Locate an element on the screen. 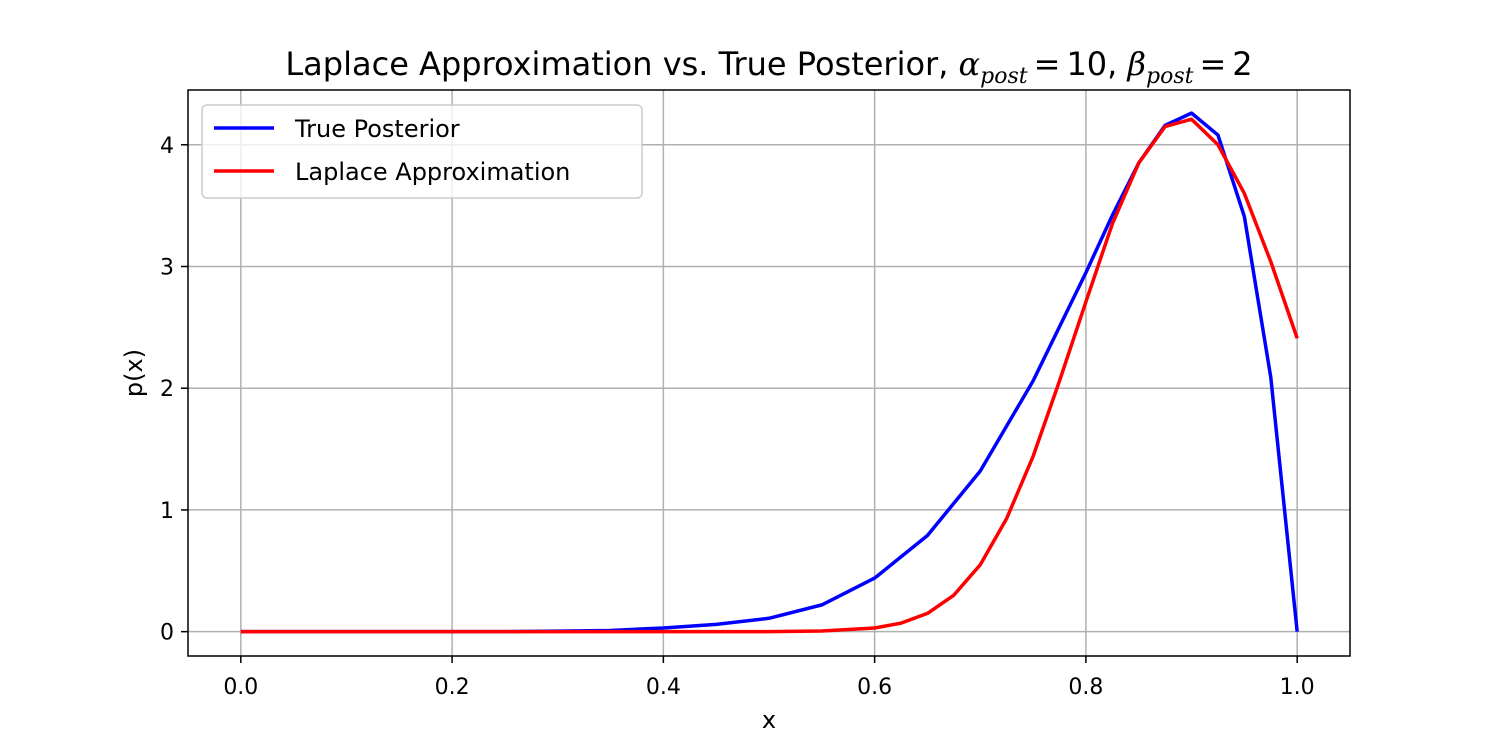 This screenshot has width=1500, height=750. x-tick-label: 0.6 is located at coordinates (874, 687).